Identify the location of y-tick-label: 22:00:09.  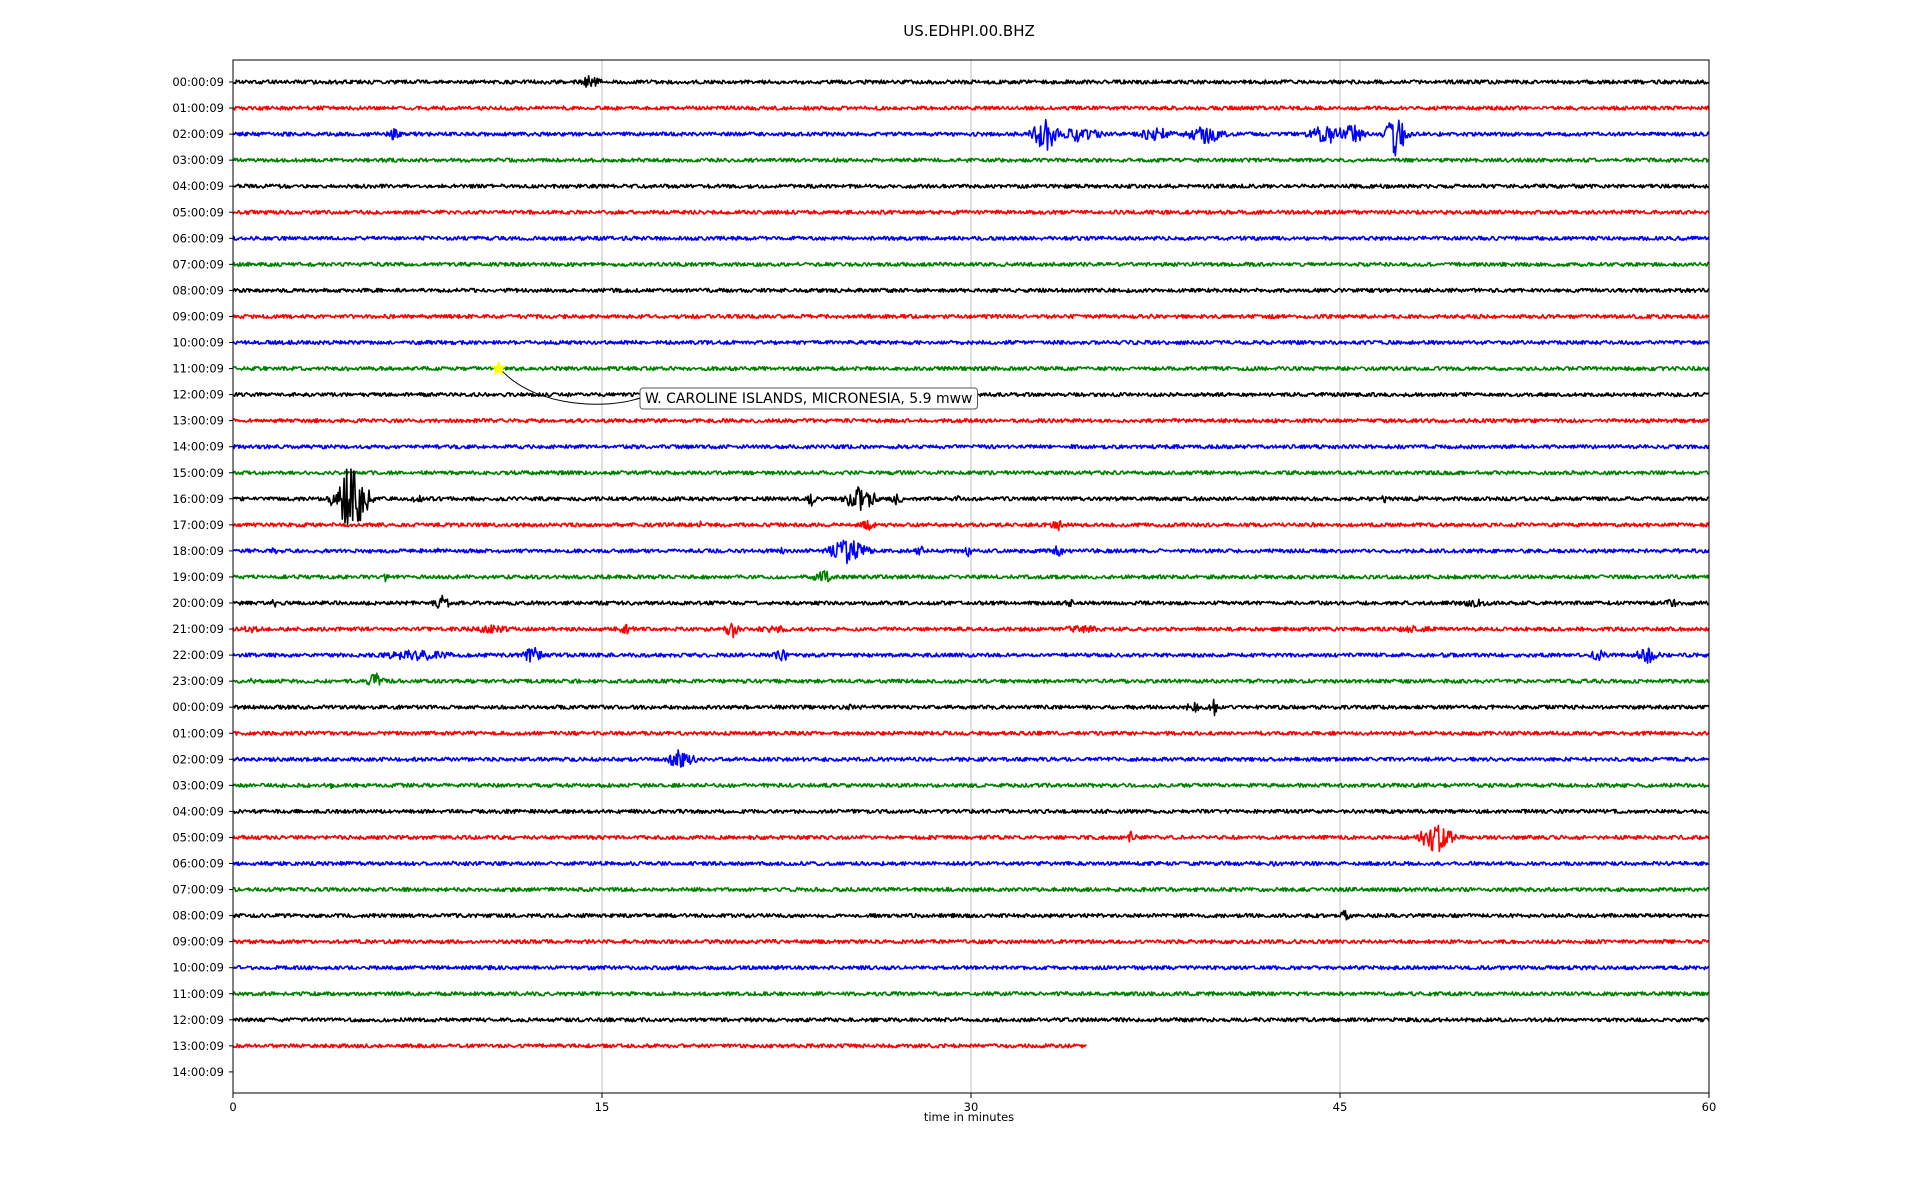
(198, 655).